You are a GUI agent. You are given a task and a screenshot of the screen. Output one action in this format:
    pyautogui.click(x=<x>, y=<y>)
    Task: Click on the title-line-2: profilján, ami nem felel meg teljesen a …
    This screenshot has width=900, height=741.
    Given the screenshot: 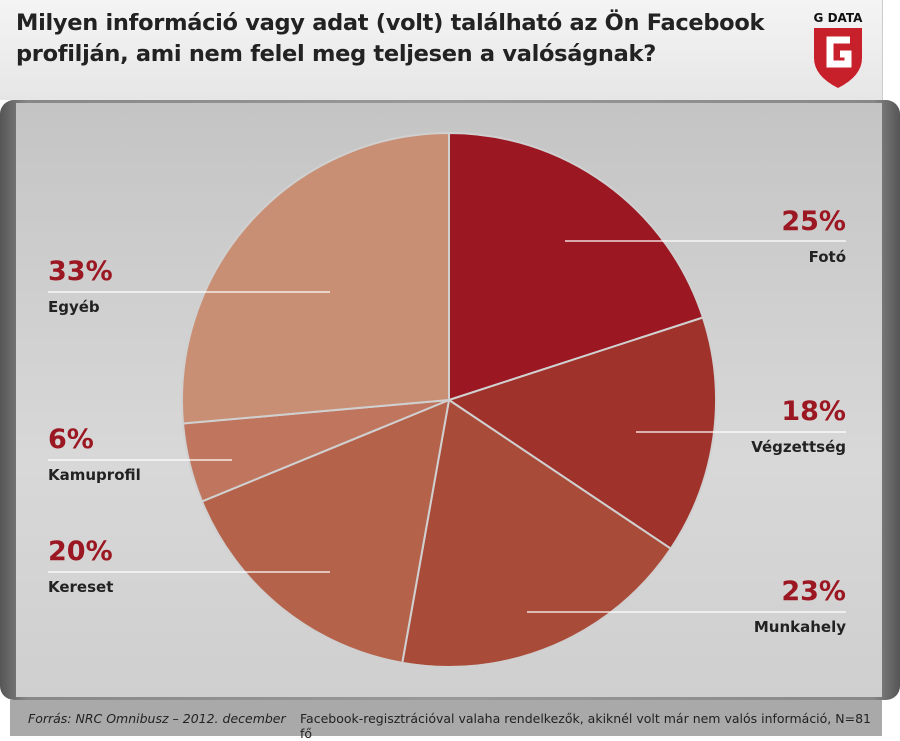 What is the action you would take?
    pyautogui.click(x=336, y=54)
    